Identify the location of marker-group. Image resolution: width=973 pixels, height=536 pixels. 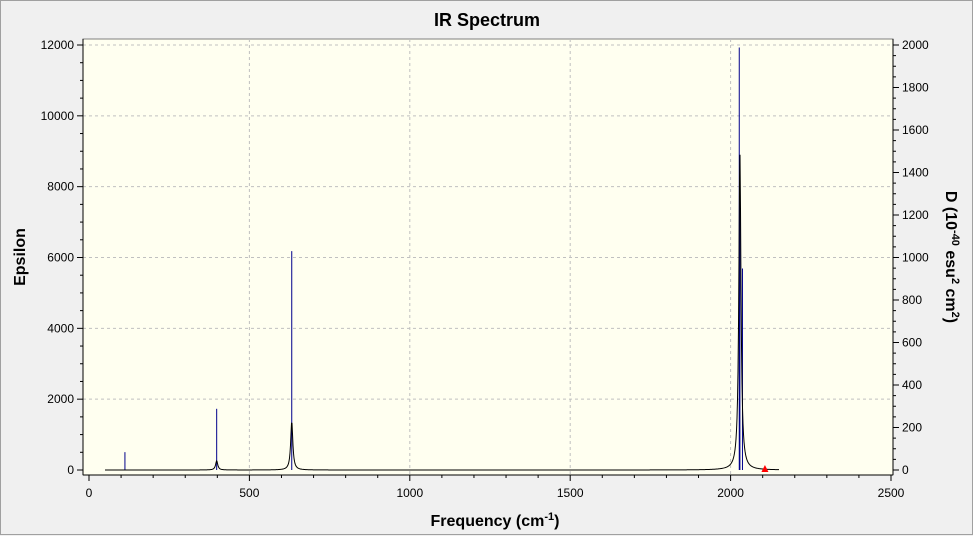
(765, 468).